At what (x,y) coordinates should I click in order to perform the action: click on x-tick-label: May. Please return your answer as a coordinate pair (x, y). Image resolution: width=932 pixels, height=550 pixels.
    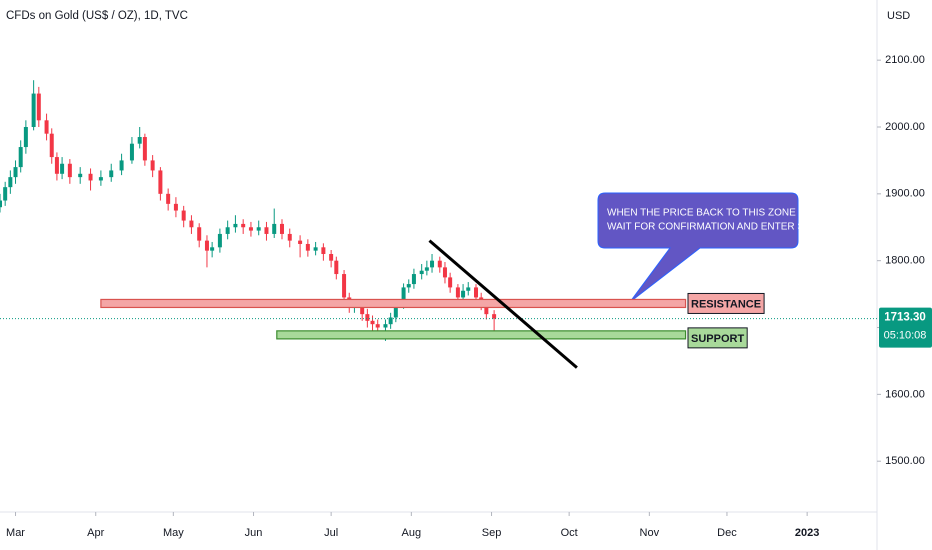
    Looking at the image, I should click on (173, 533).